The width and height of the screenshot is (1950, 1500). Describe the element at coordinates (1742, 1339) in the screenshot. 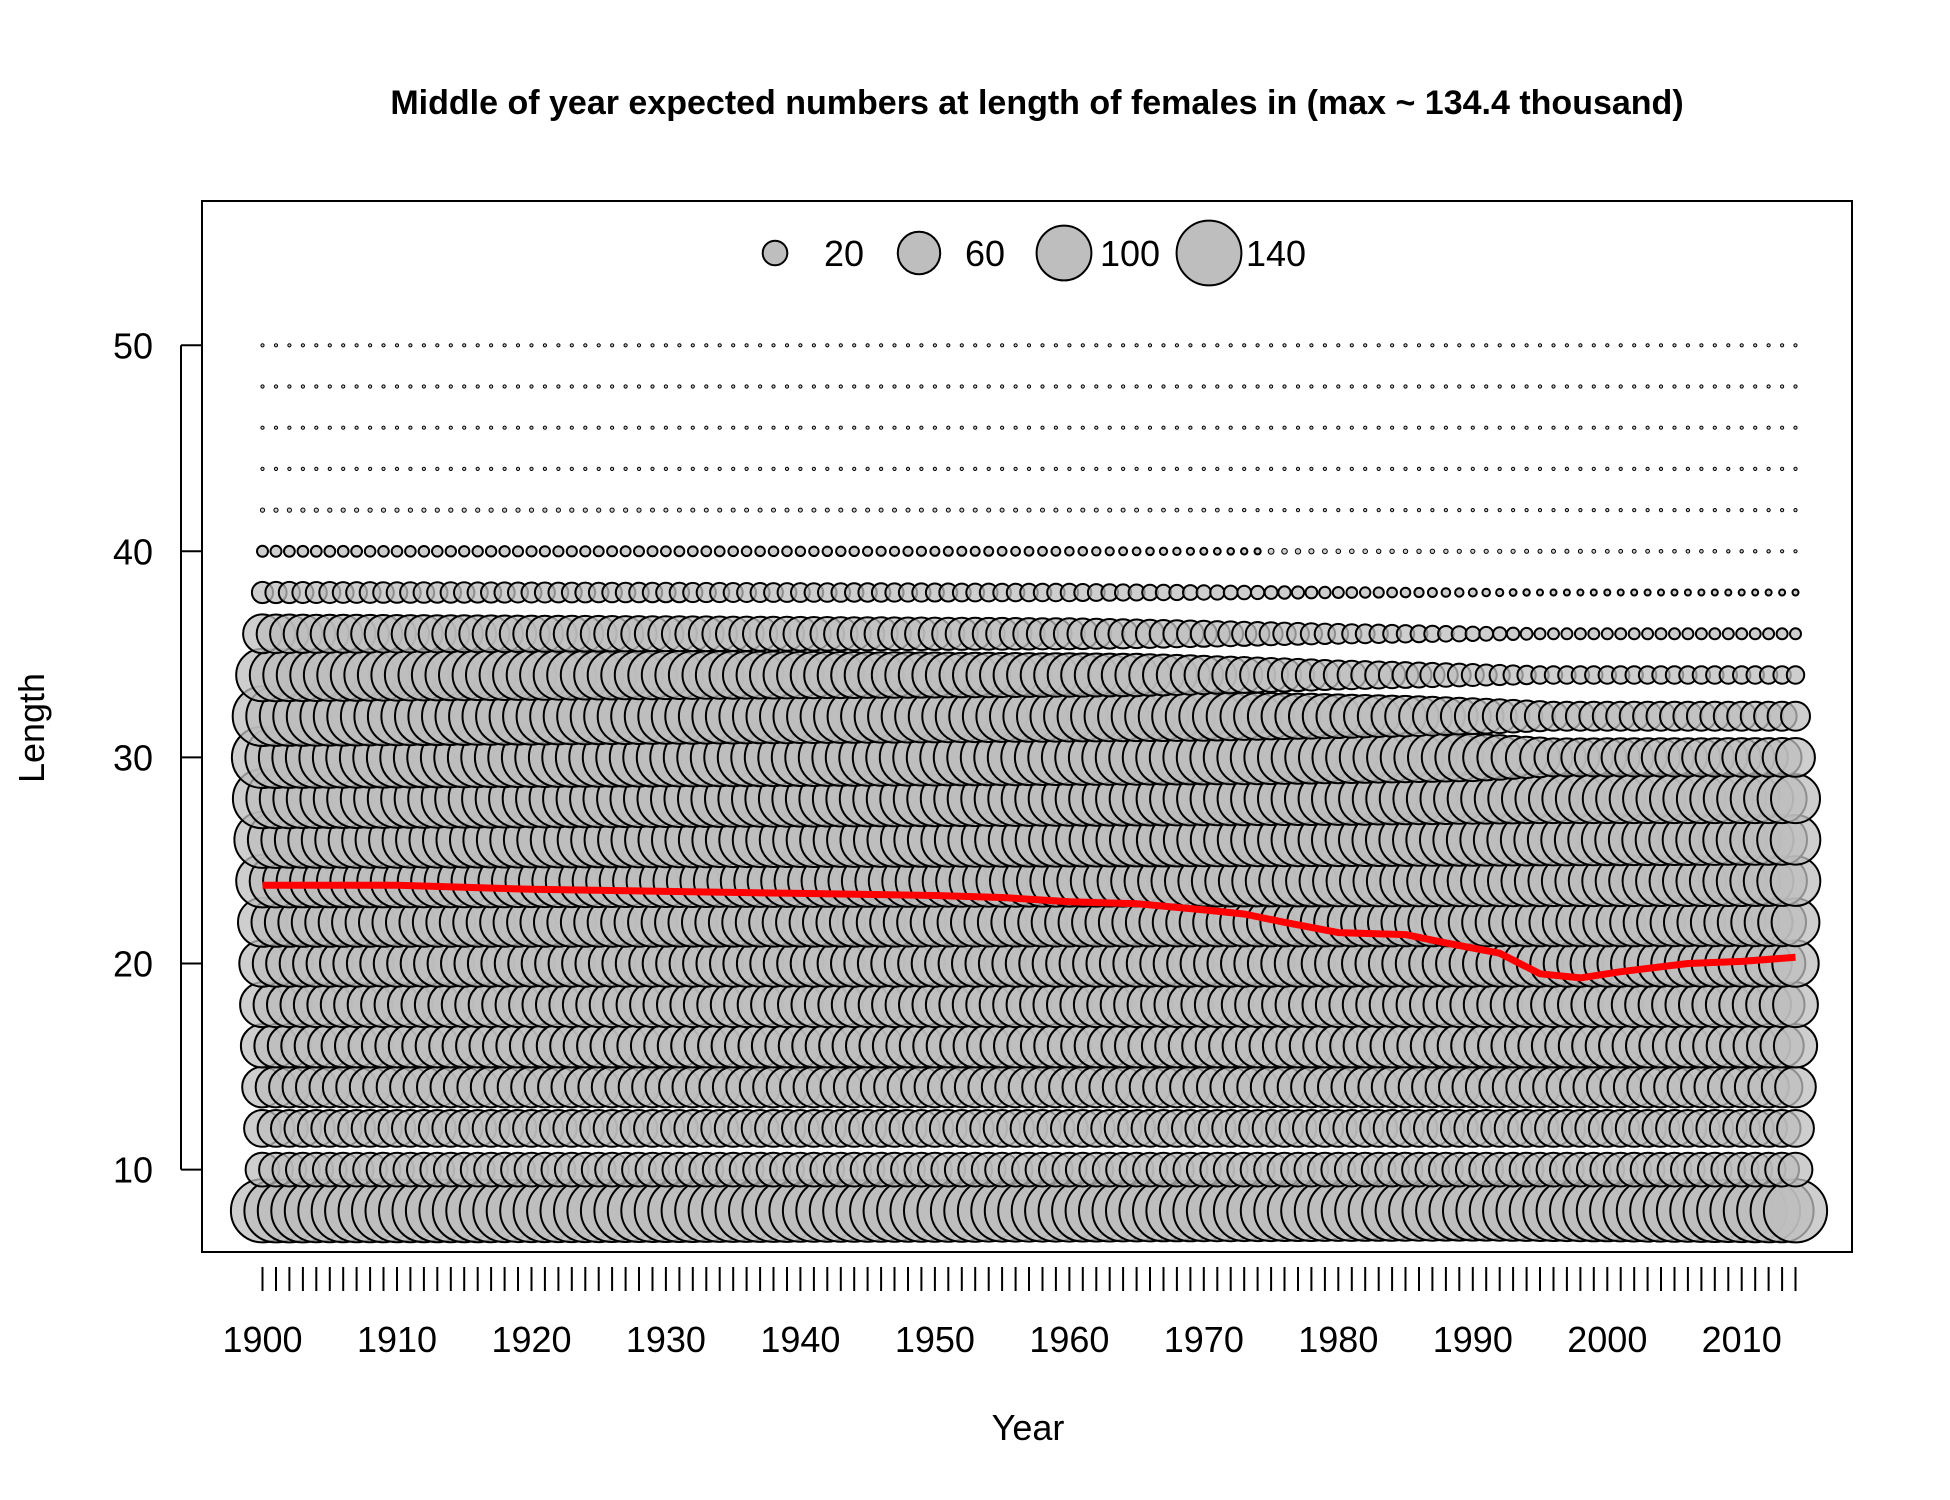

I see `x-tick-label: 2010` at that location.